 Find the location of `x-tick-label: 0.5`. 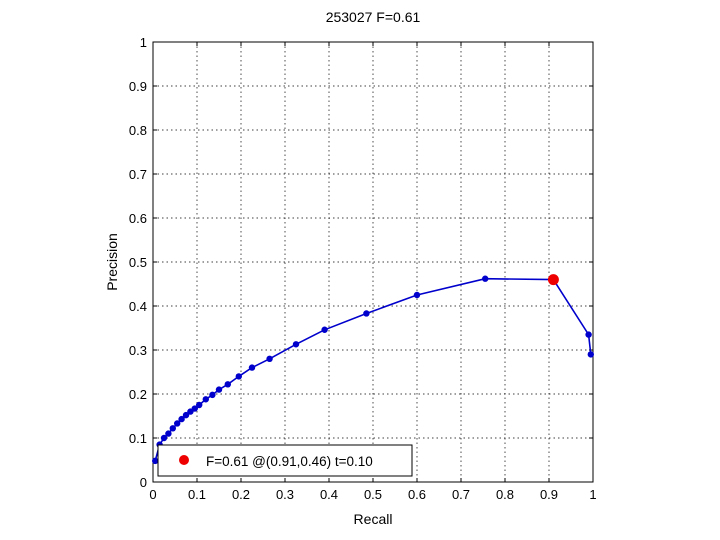

x-tick-label: 0.5 is located at coordinates (373, 494).